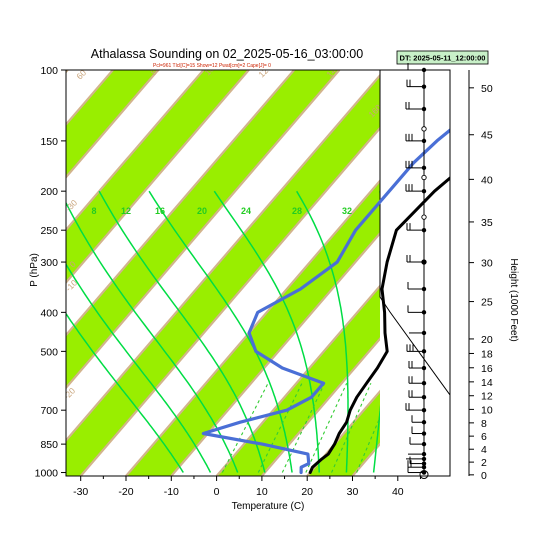 The width and height of the screenshot is (540, 540). What do you see at coordinates (264, 70) in the screenshot?
I see `isotherm-label: 120` at bounding box center [264, 70].